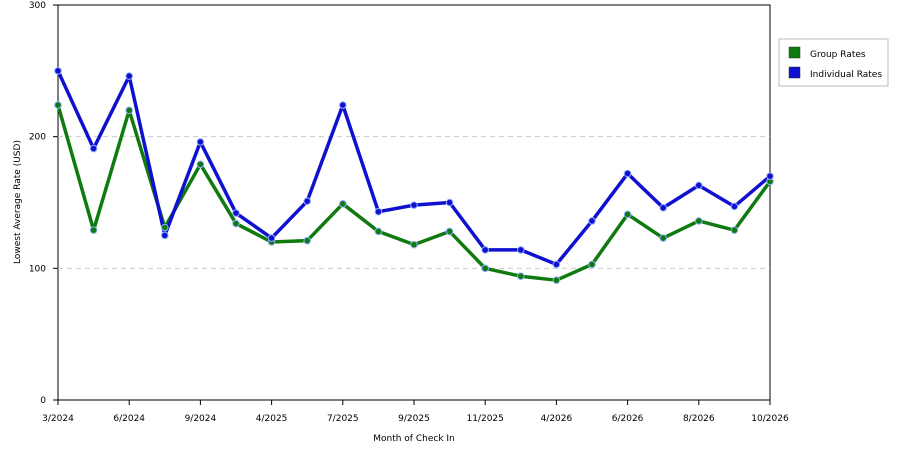 The image size is (900, 454). What do you see at coordinates (414, 419) in the screenshot?
I see `x-tick-label: 9/2025` at bounding box center [414, 419].